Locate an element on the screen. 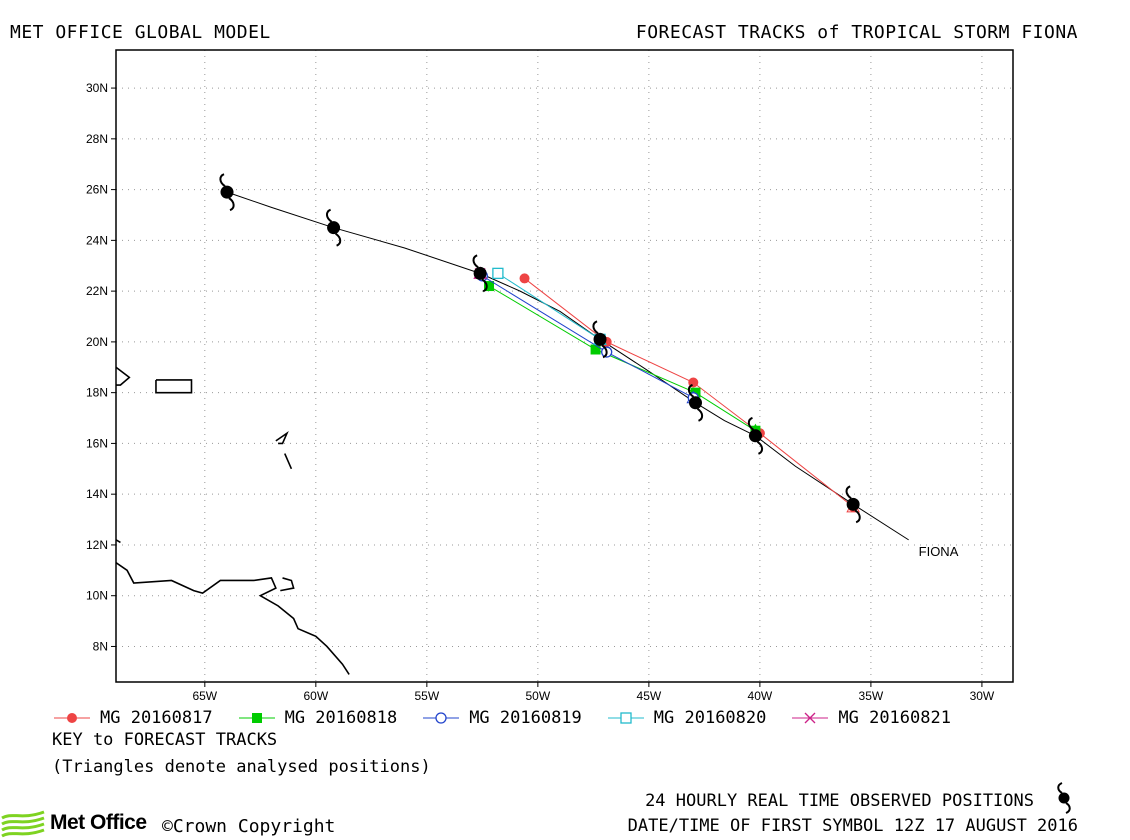 Image resolution: width=1130 pixels, height=840 pixels. y-tick-label: 18N is located at coordinates (97, 393).